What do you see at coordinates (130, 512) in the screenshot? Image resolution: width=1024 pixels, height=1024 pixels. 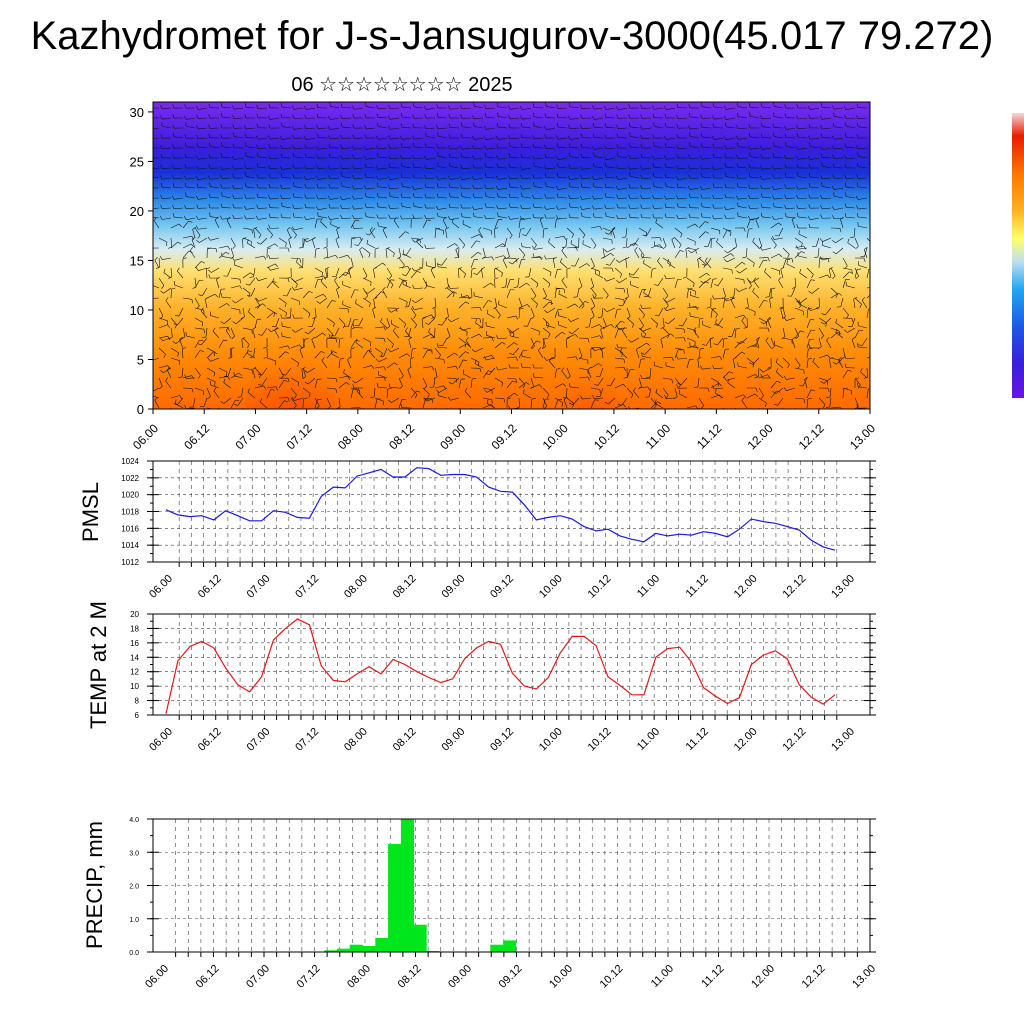 I see `pmsl-y-tick-label-3: 1018` at bounding box center [130, 512].